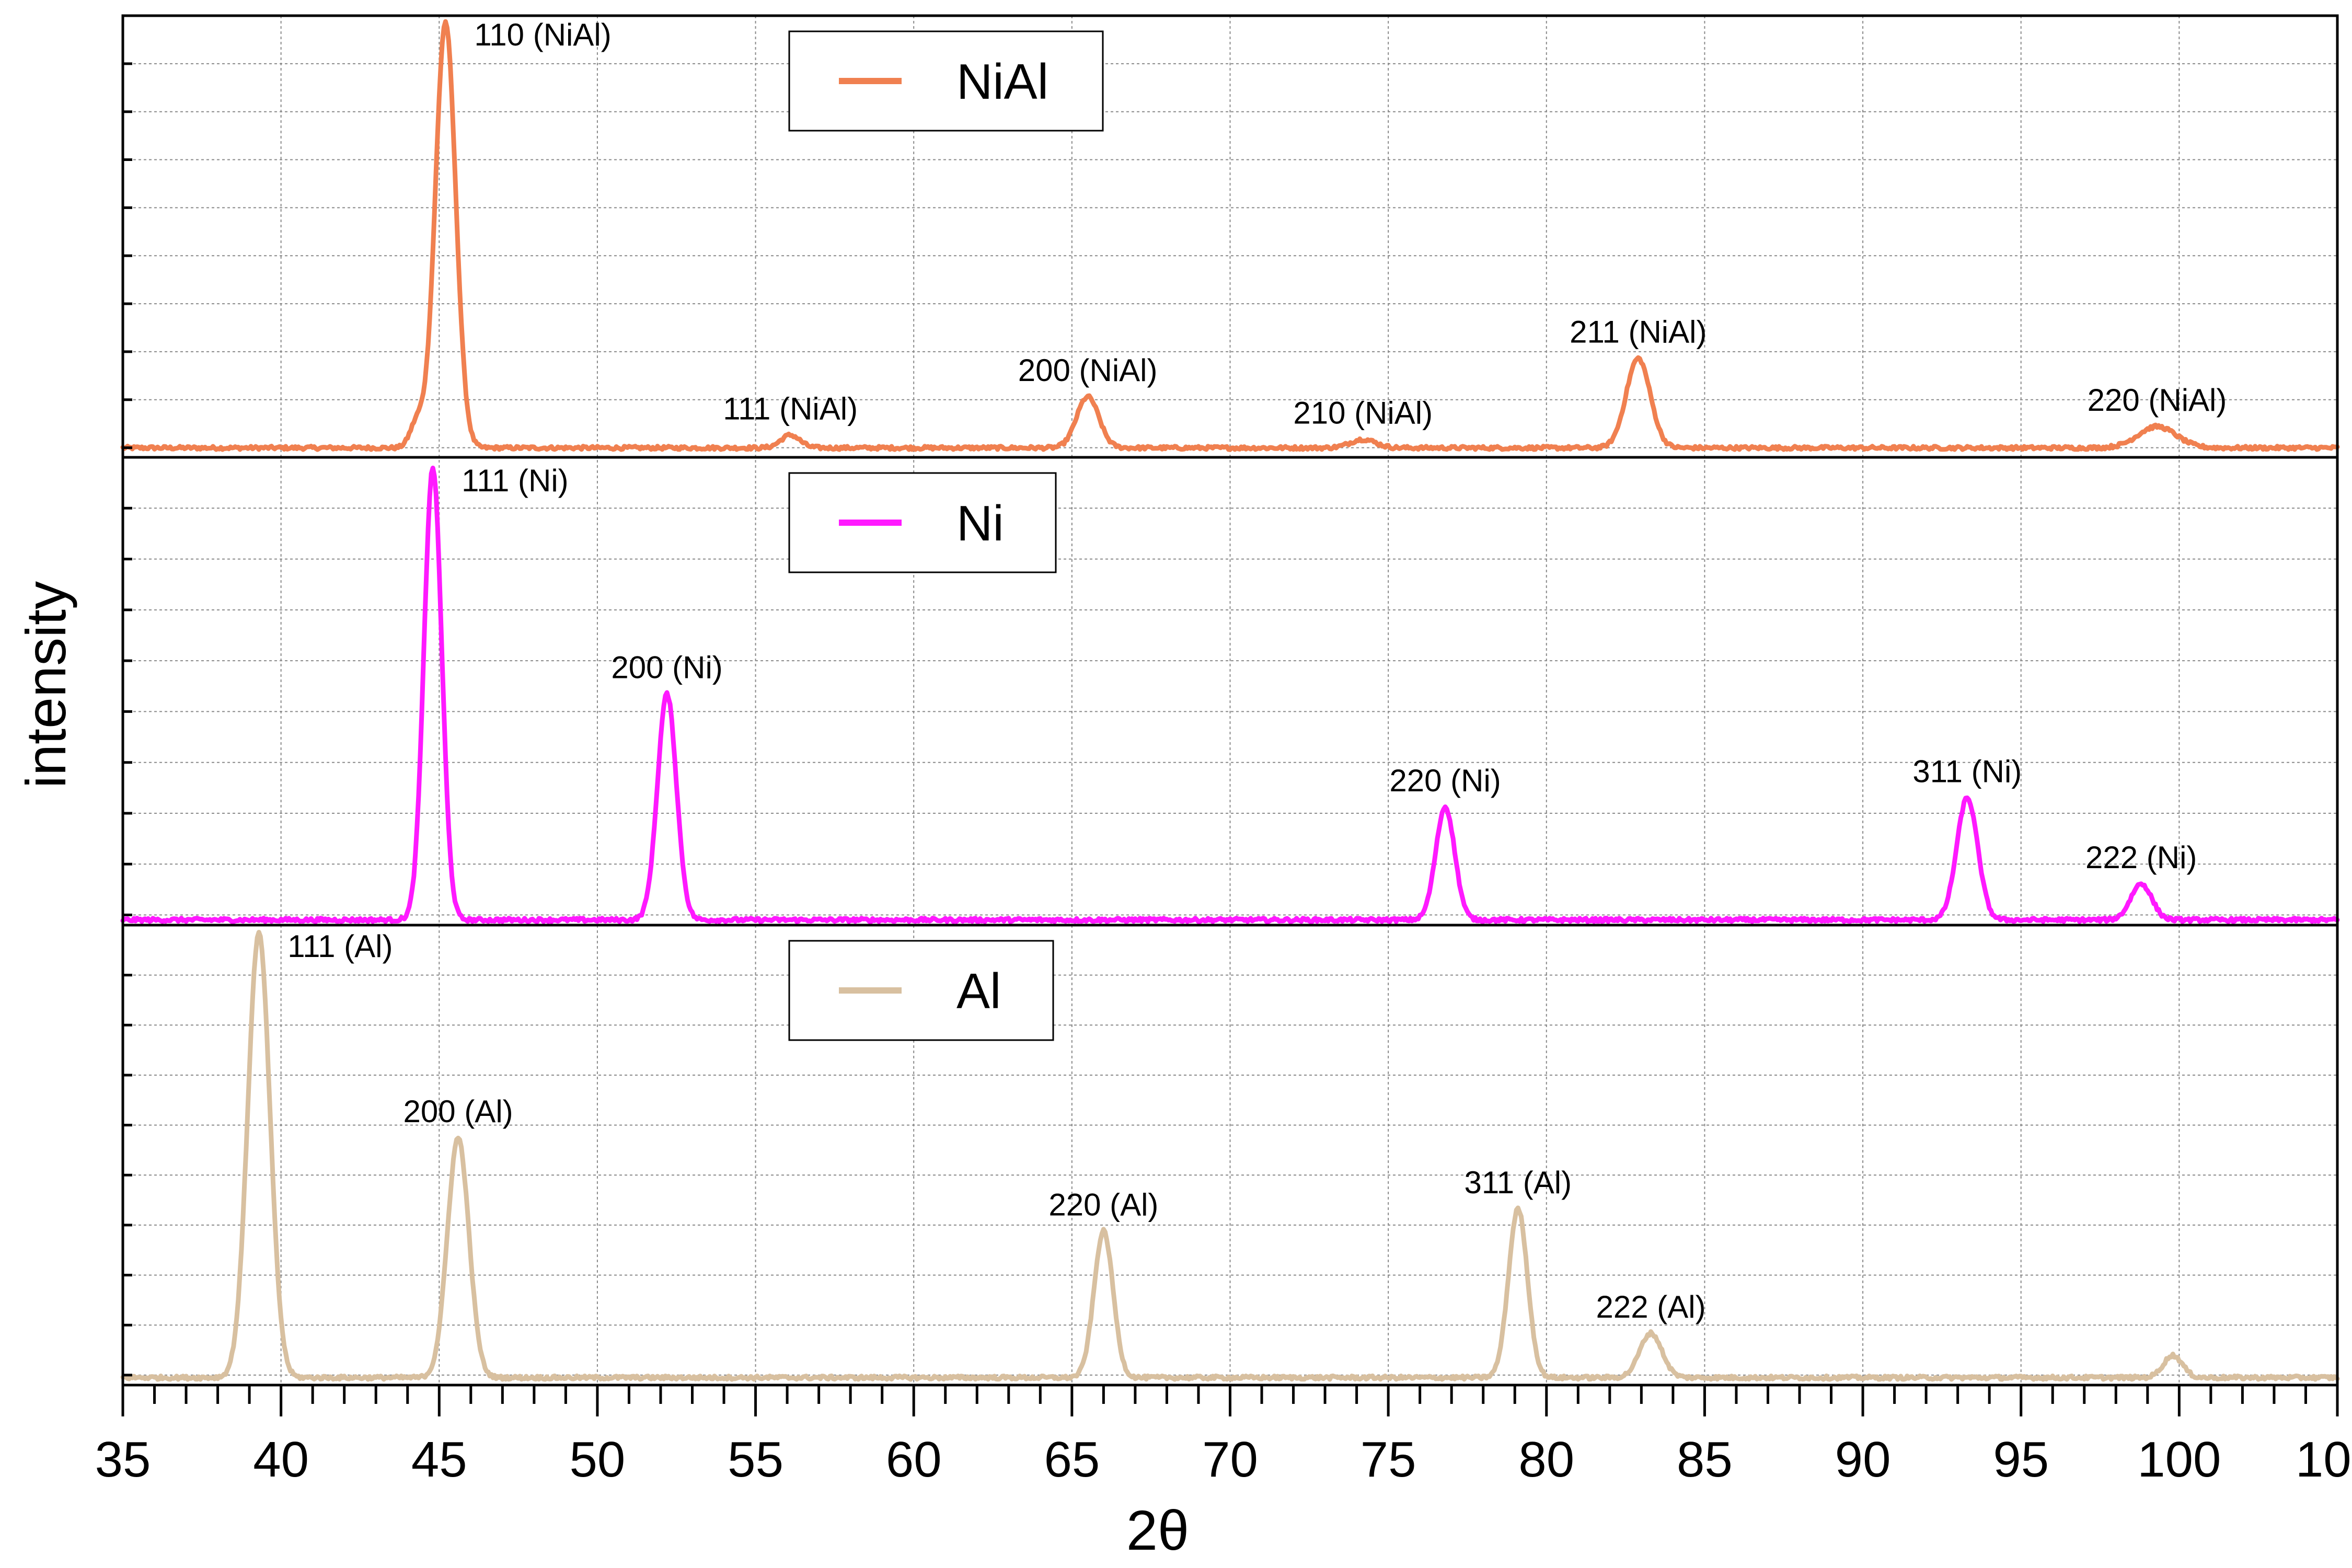  What do you see at coordinates (1388, 1460) in the screenshot?
I see `x-tick-label: 75` at bounding box center [1388, 1460].